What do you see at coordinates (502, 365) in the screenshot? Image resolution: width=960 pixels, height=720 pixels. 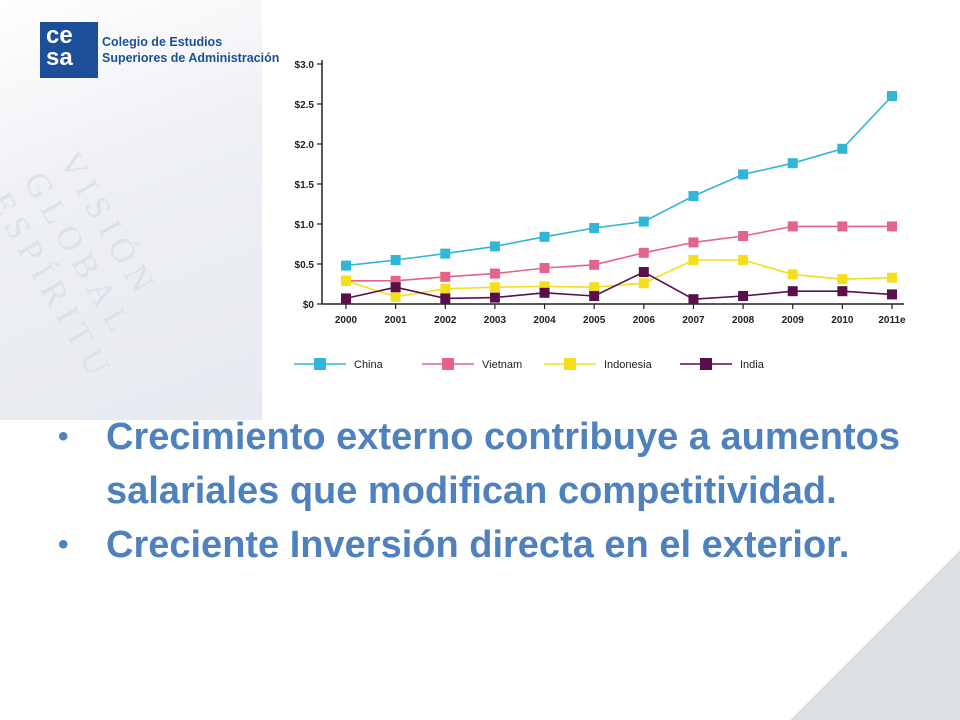 I see `legend-label-vietnam: Vietnam` at bounding box center [502, 365].